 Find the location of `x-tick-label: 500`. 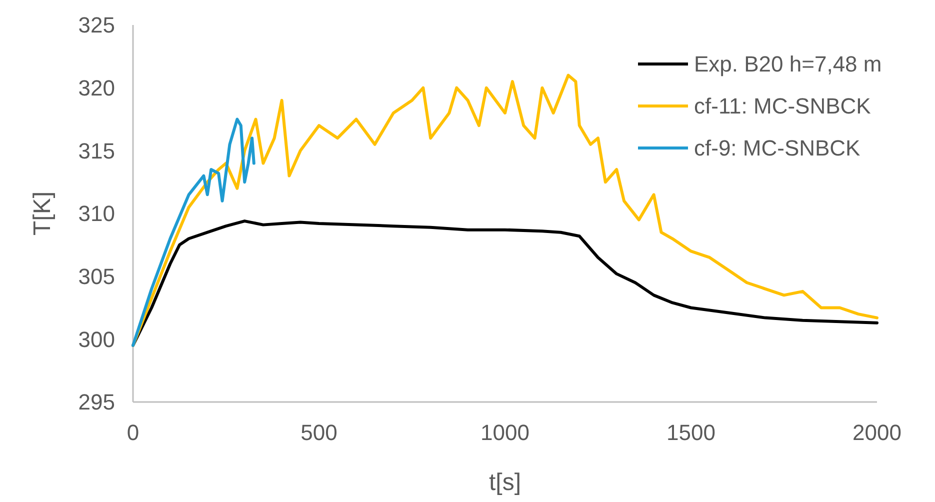

x-tick-label: 500 is located at coordinates (319, 432).